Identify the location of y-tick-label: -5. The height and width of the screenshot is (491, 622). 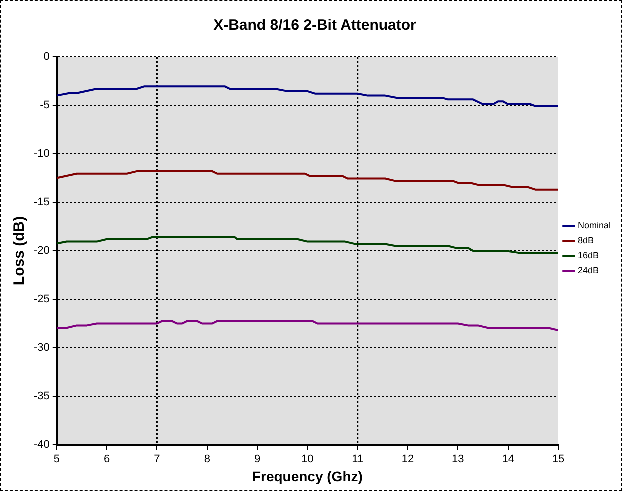
(45, 106).